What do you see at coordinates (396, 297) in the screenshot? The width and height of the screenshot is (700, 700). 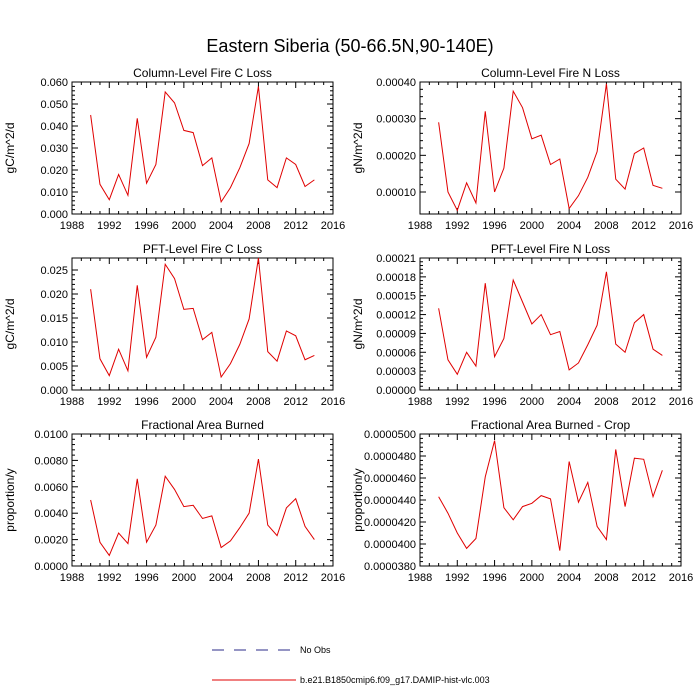 I see `y-tick-label: 0.00015` at bounding box center [396, 297].